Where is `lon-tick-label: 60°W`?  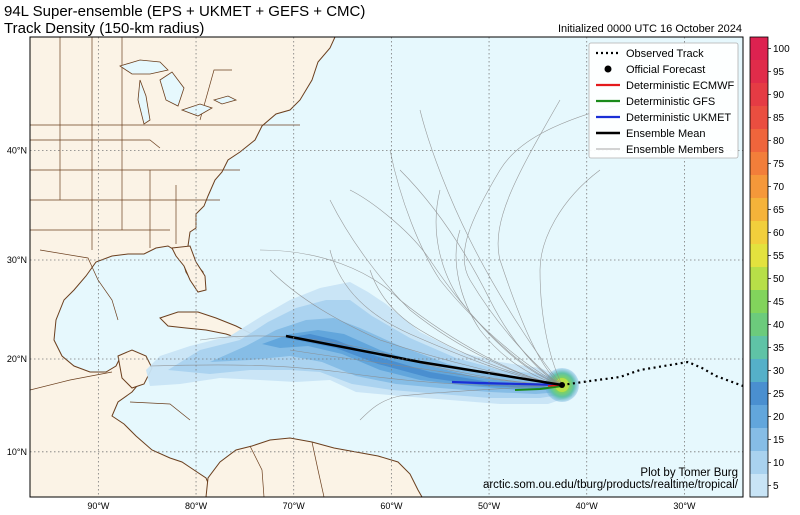 lon-tick-label: 60°W is located at coordinates (391, 506).